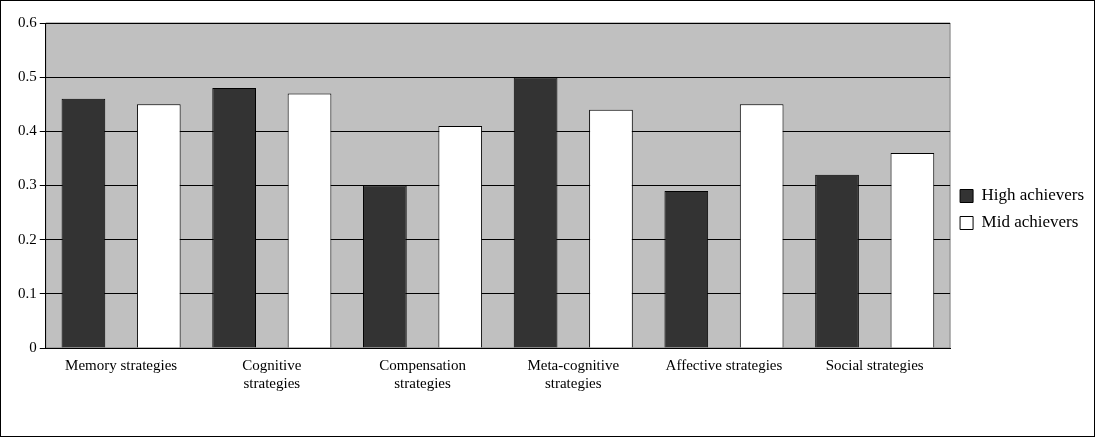 This screenshot has width=1095, height=437. I want to click on legend-label: High achievers, so click(1033, 195).